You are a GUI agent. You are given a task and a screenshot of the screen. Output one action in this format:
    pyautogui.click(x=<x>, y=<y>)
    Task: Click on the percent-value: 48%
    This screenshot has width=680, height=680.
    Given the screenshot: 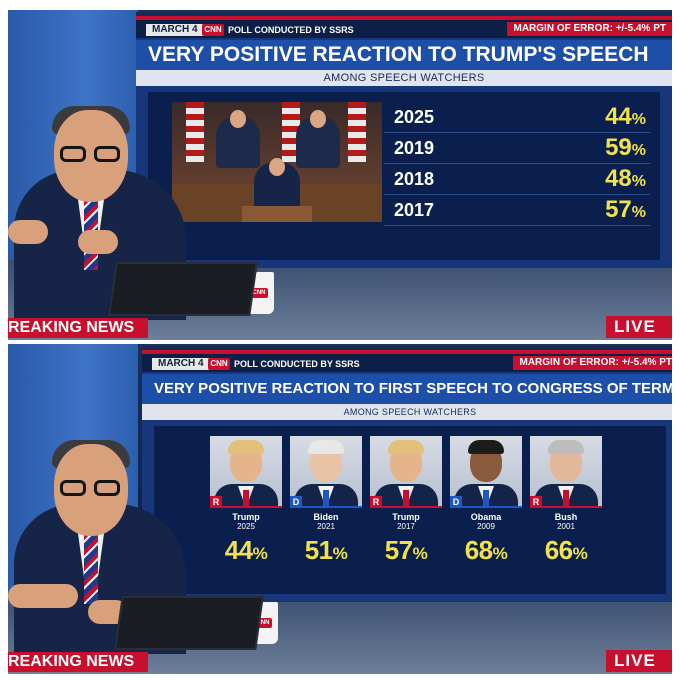 What is the action you would take?
    pyautogui.click(x=627, y=179)
    